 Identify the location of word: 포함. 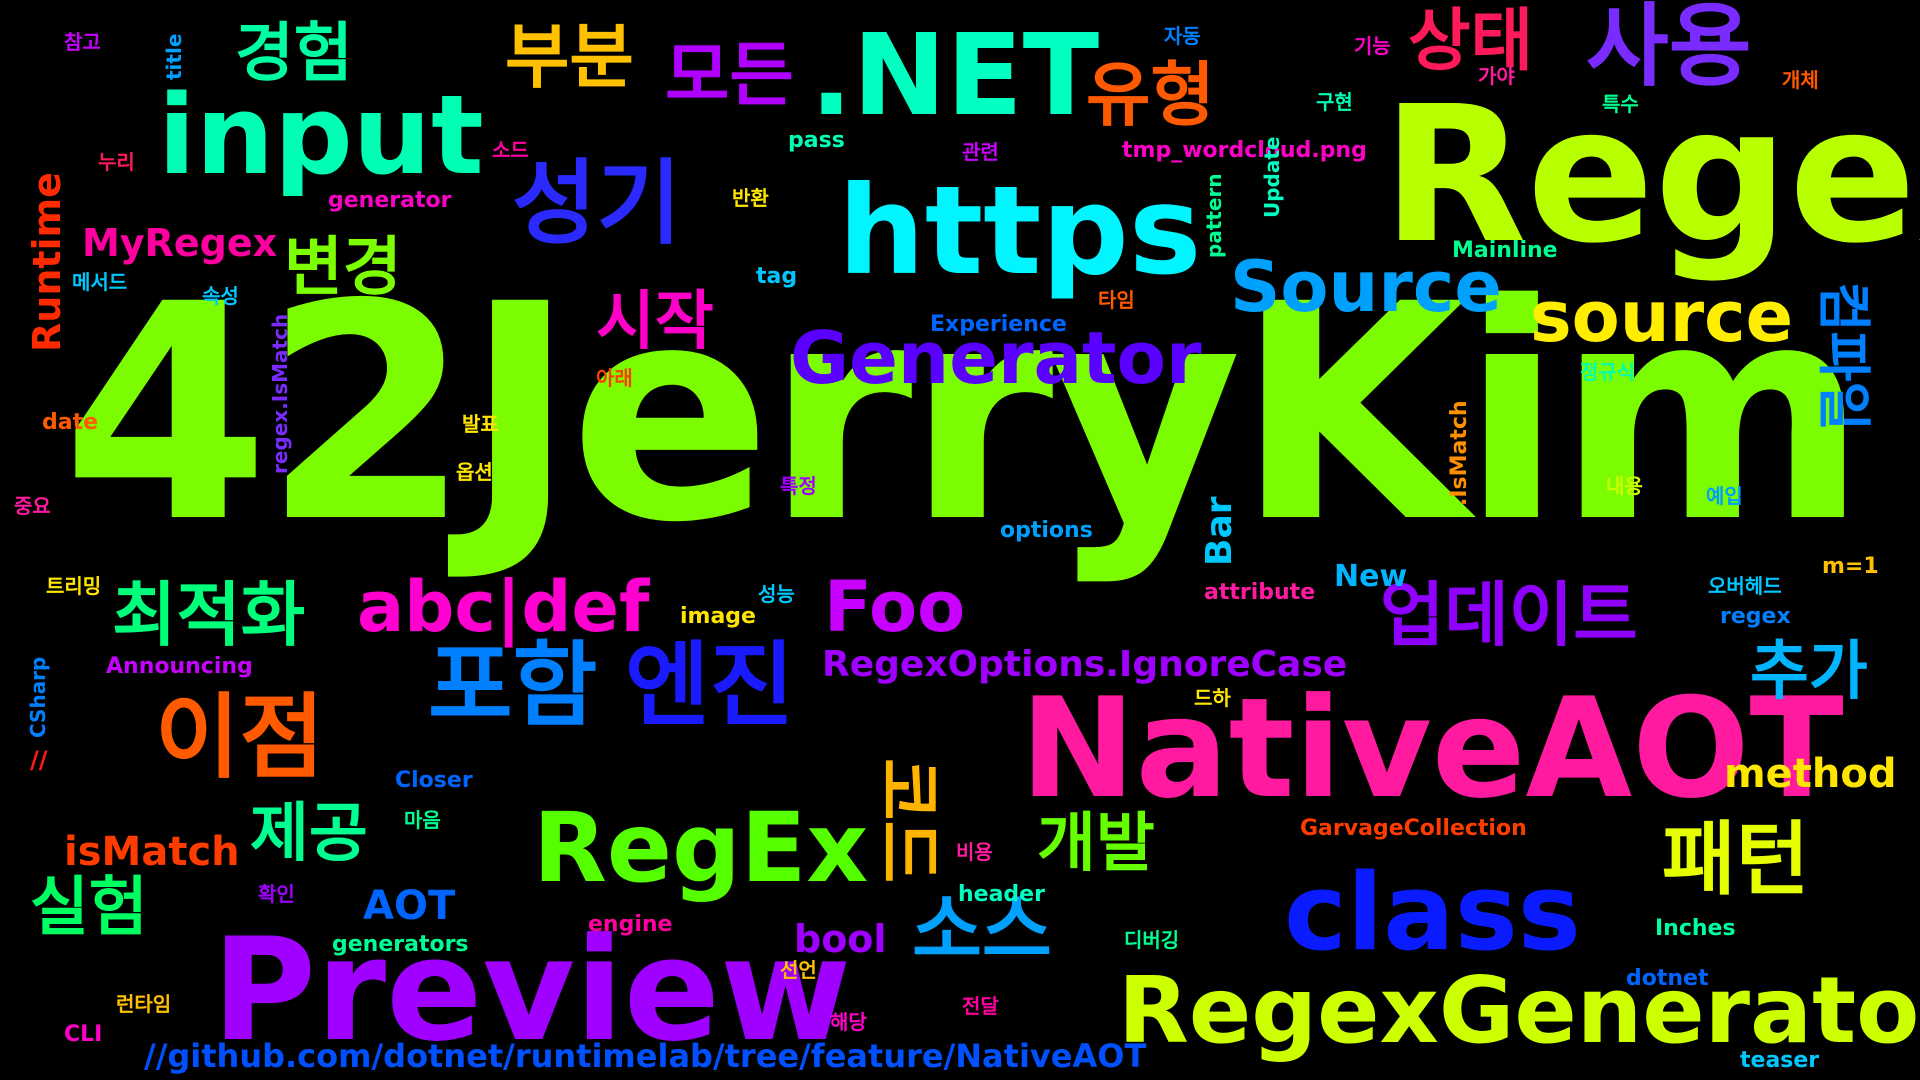
(513, 685).